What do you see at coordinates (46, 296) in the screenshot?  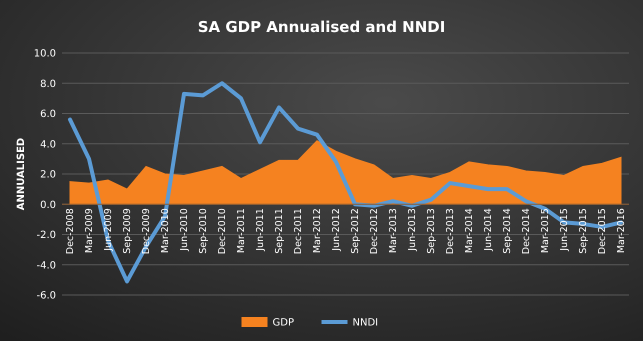 I see `y-tick-label: -6.0` at bounding box center [46, 296].